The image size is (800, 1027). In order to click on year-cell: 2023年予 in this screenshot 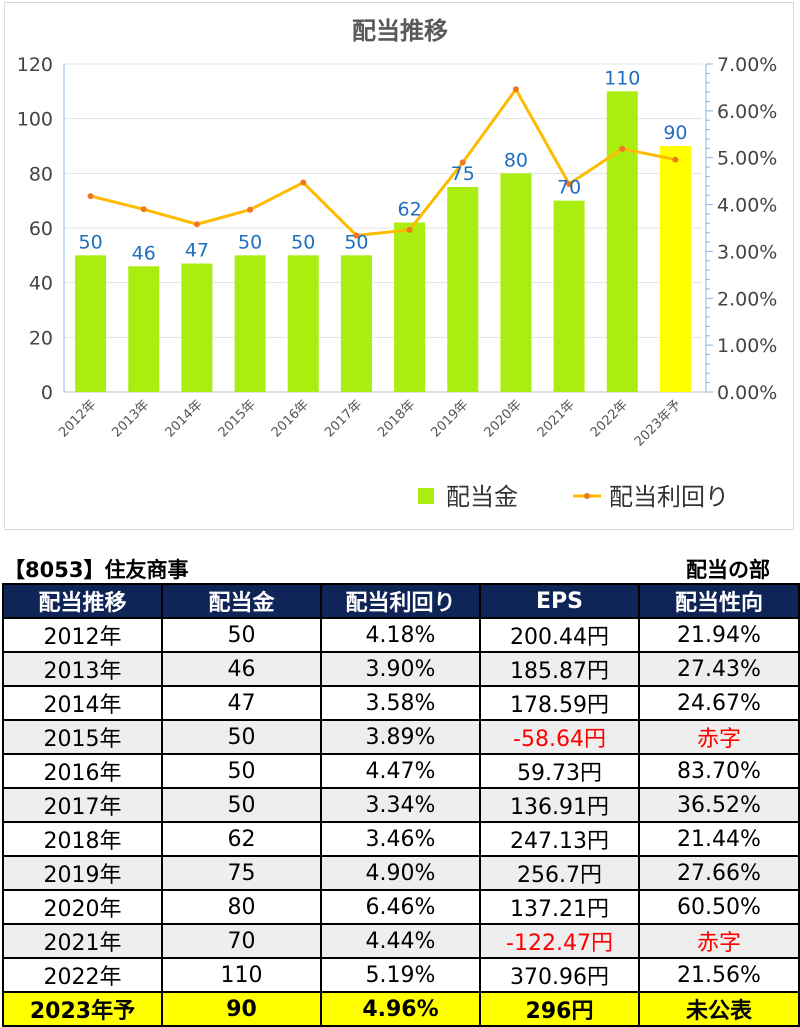, I will do `click(82, 1009)`.